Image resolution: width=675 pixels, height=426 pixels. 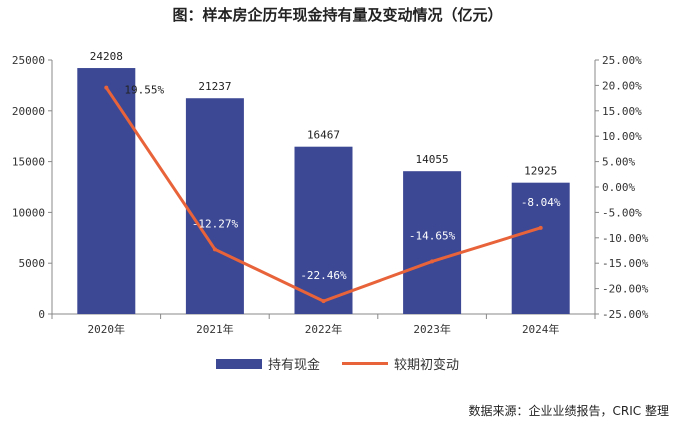 I want to click on left-tick-label: 20000, so click(x=28, y=111).